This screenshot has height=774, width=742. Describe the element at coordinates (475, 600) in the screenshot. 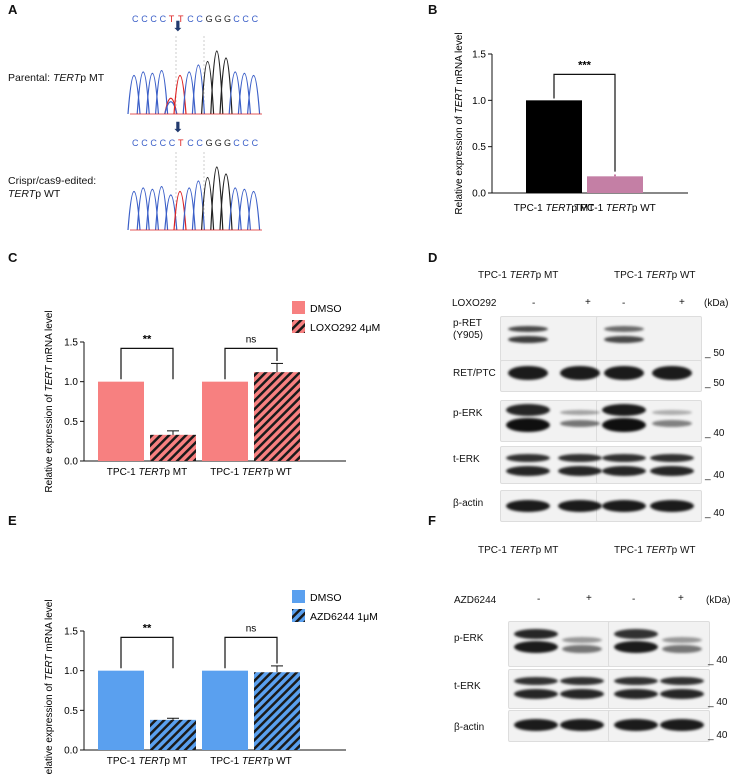

I see `blot-f-treatment: AZD6244` at that location.